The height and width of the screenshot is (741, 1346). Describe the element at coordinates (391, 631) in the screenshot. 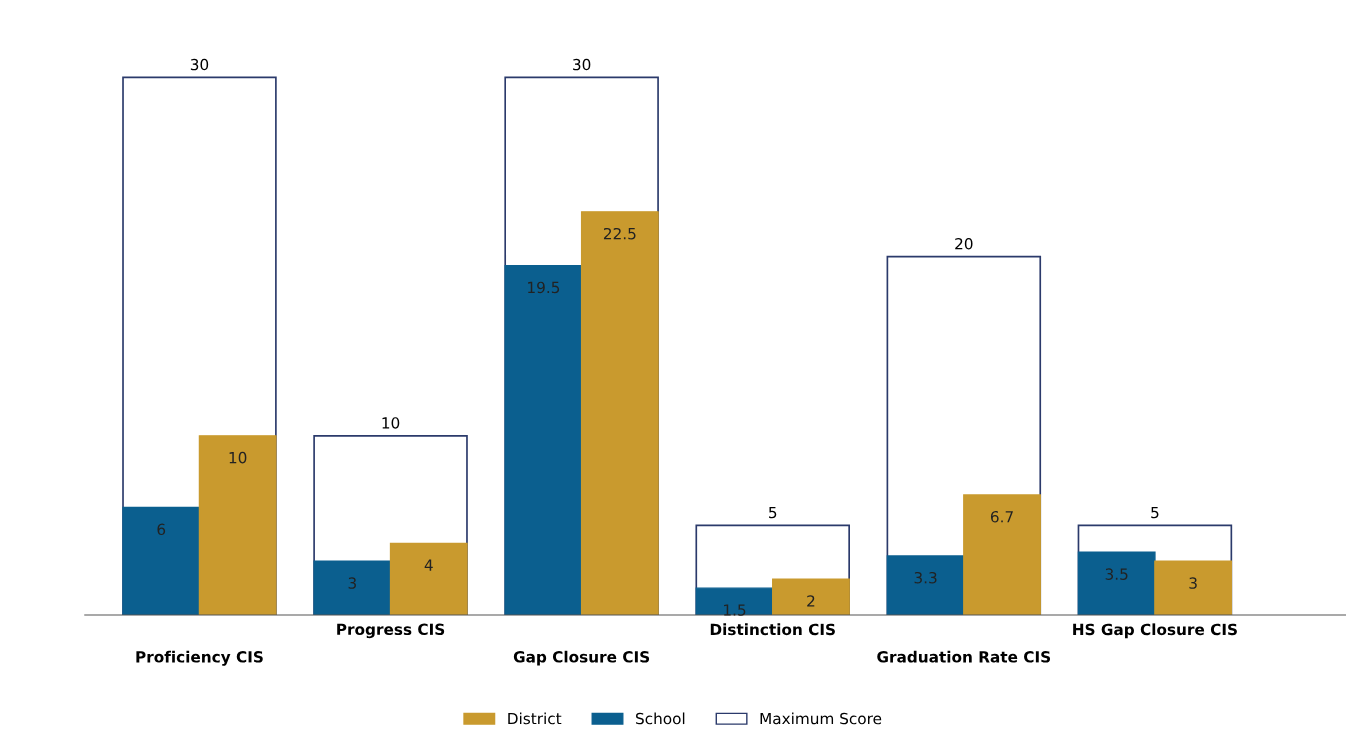

I see `x-tick-label: Progress CIS` at that location.